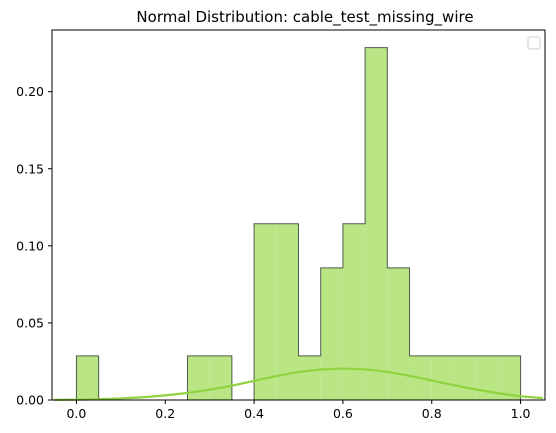 The height and width of the screenshot is (433, 556). Describe the element at coordinates (30, 168) in the screenshot. I see `y-tick-label: 0.15` at that location.